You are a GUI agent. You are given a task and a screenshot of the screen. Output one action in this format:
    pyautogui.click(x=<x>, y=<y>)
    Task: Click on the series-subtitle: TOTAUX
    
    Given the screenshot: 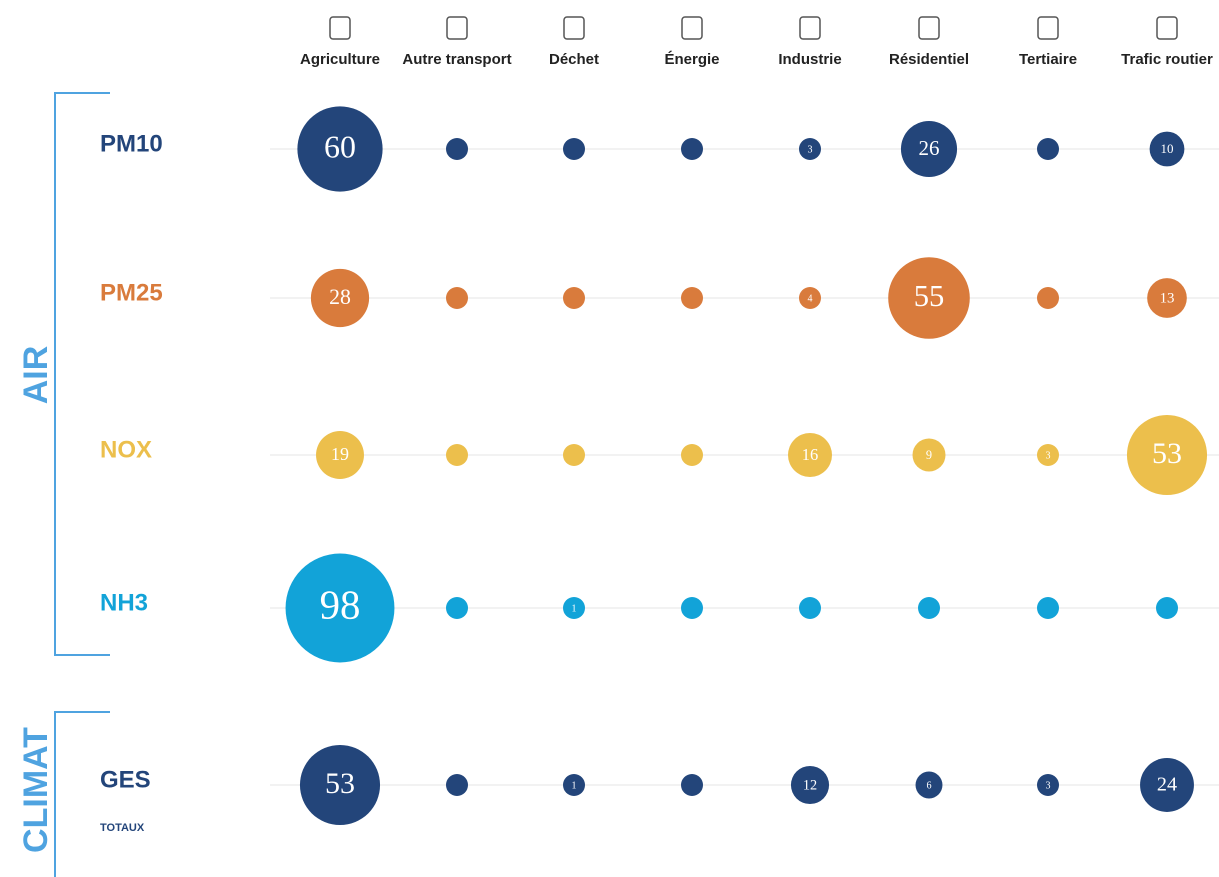 What is the action you would take?
    pyautogui.click(x=122, y=828)
    